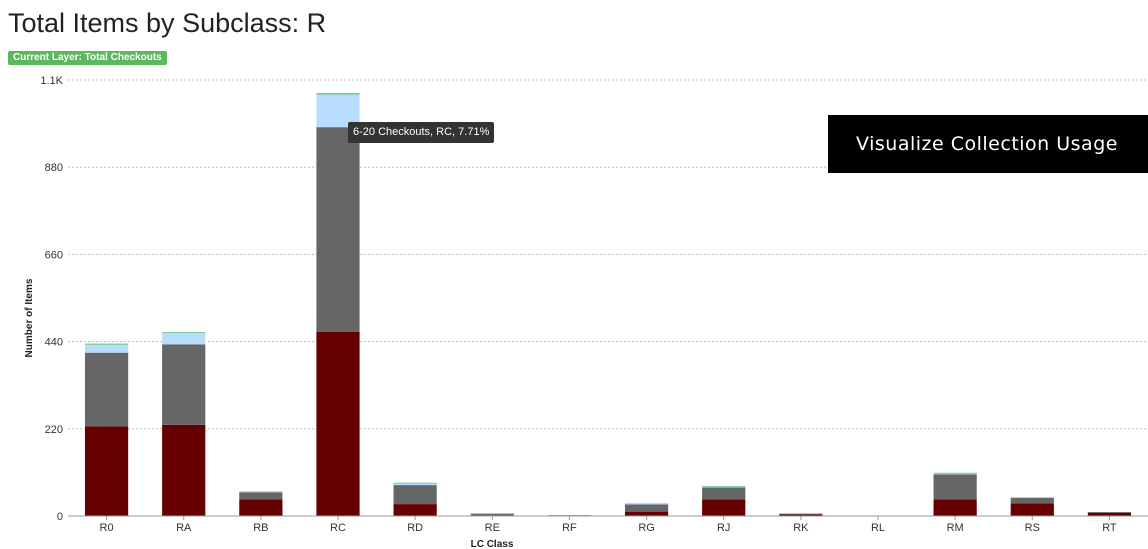 This screenshot has width=1148, height=549. What do you see at coordinates (107, 528) in the screenshot?
I see `x-tick-label: R0` at bounding box center [107, 528].